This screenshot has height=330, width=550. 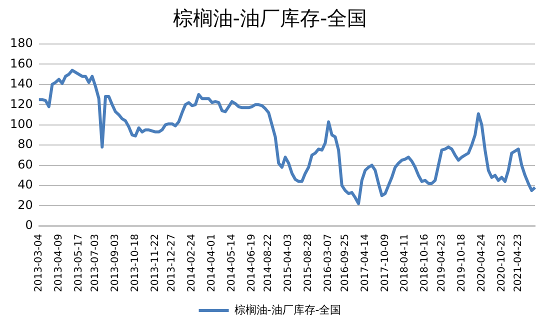 What do you see at coordinates (328, 263) in the screenshot?
I see `x-tick-label: 2016-03-07` at bounding box center [328, 263].